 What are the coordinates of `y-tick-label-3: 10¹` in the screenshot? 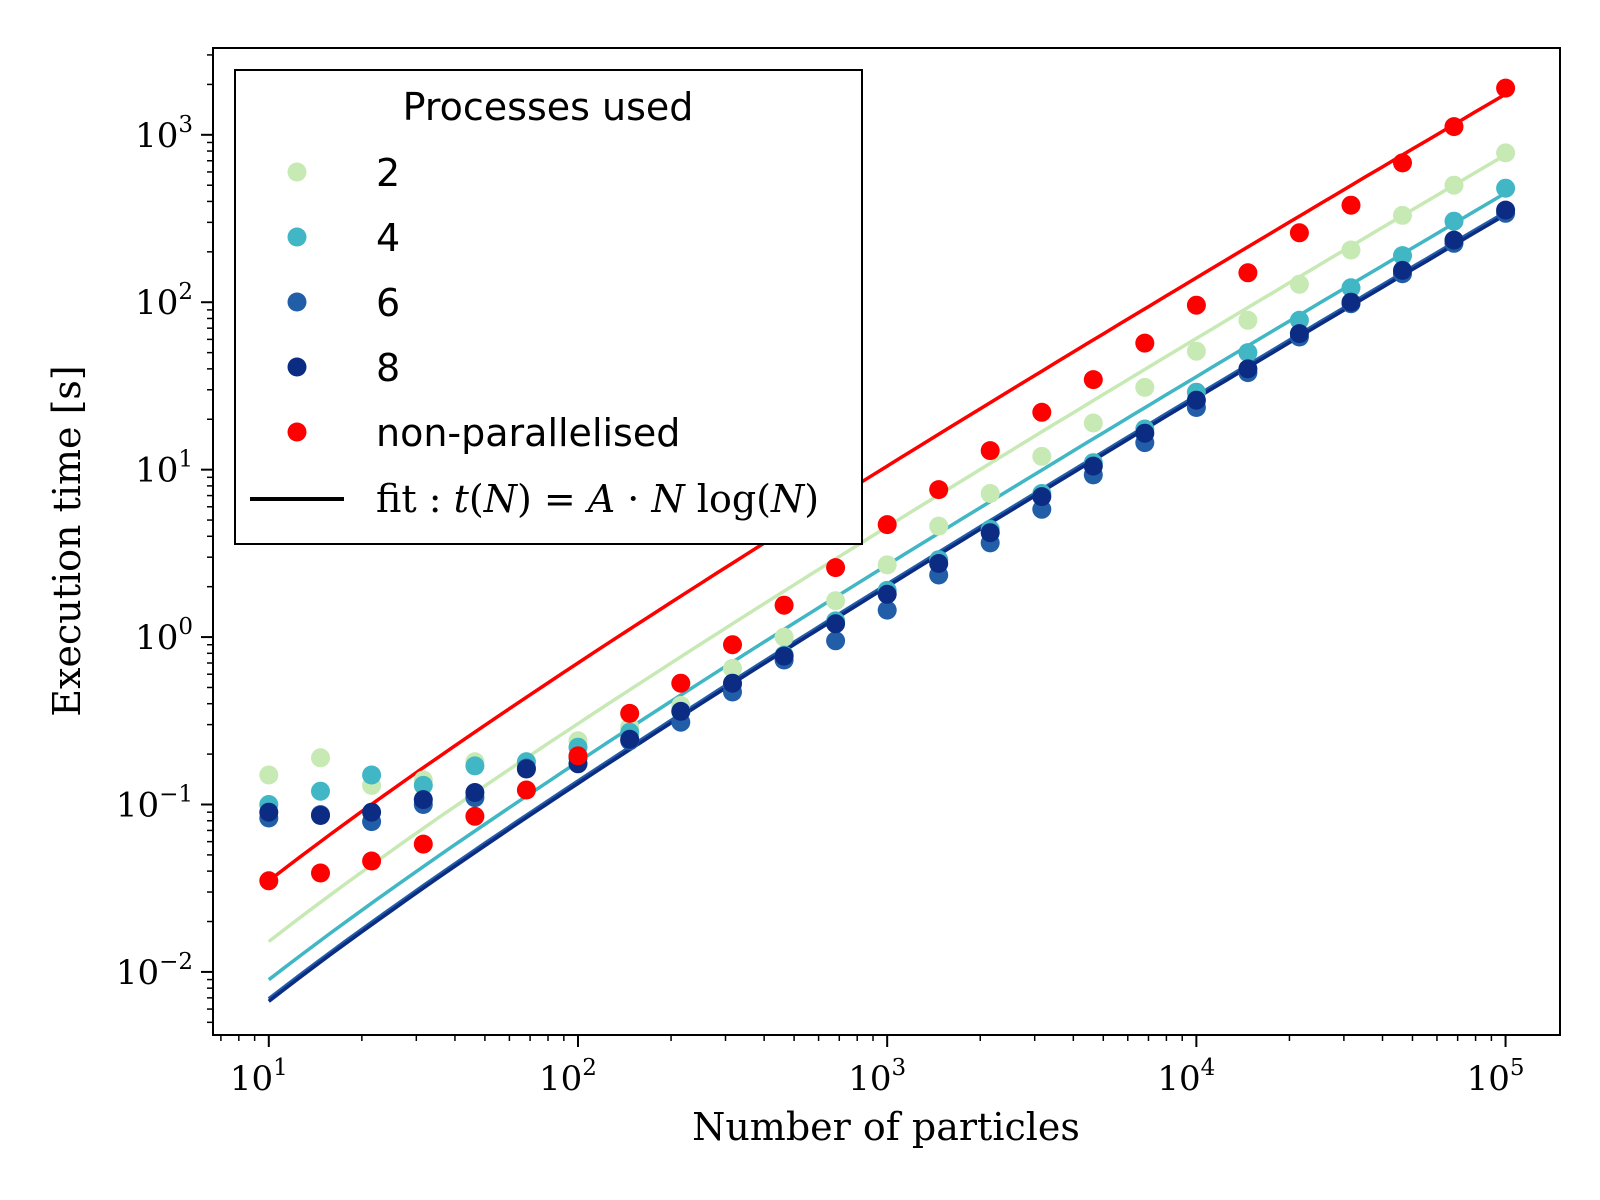 It's located at (164, 469).